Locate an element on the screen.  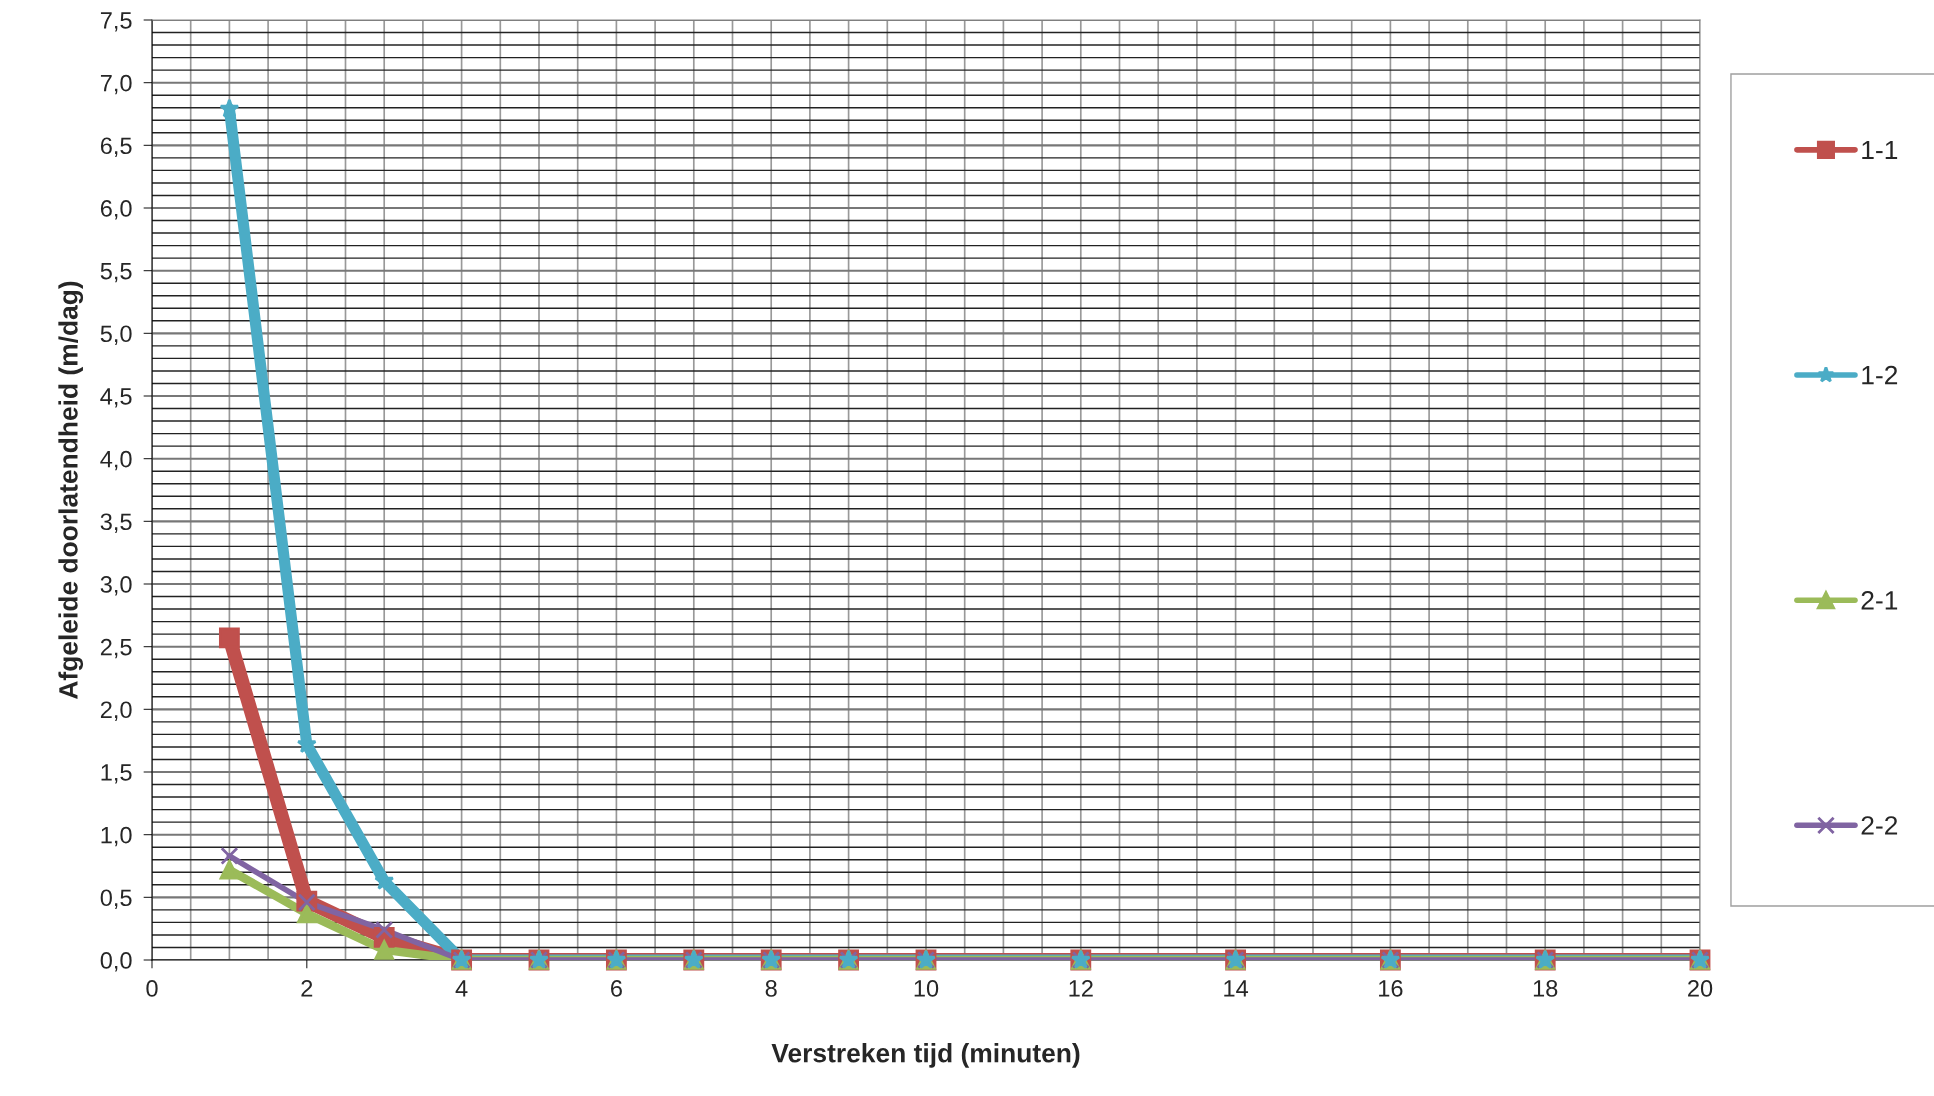
y-tick-label: 1,0 is located at coordinates (116, 836).